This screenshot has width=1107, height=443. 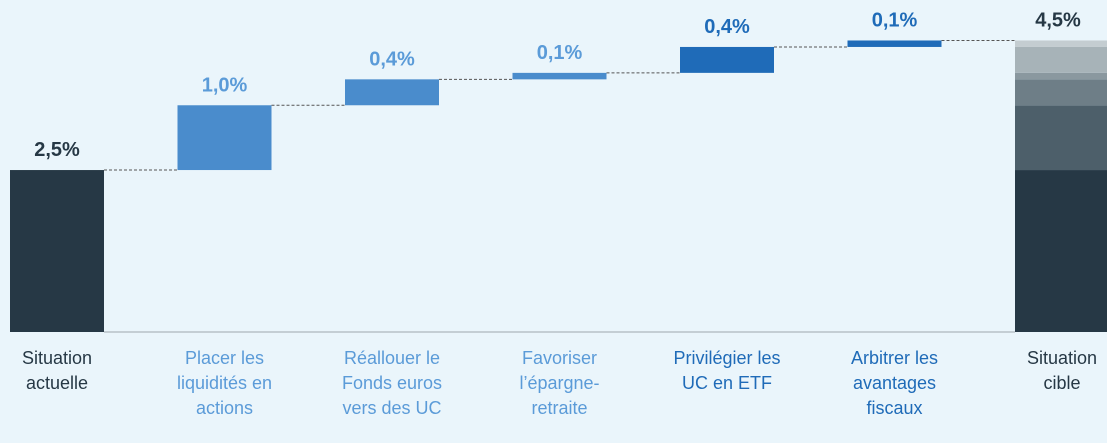 I want to click on category-label: Placer les liquidités en actions, so click(x=224, y=383).